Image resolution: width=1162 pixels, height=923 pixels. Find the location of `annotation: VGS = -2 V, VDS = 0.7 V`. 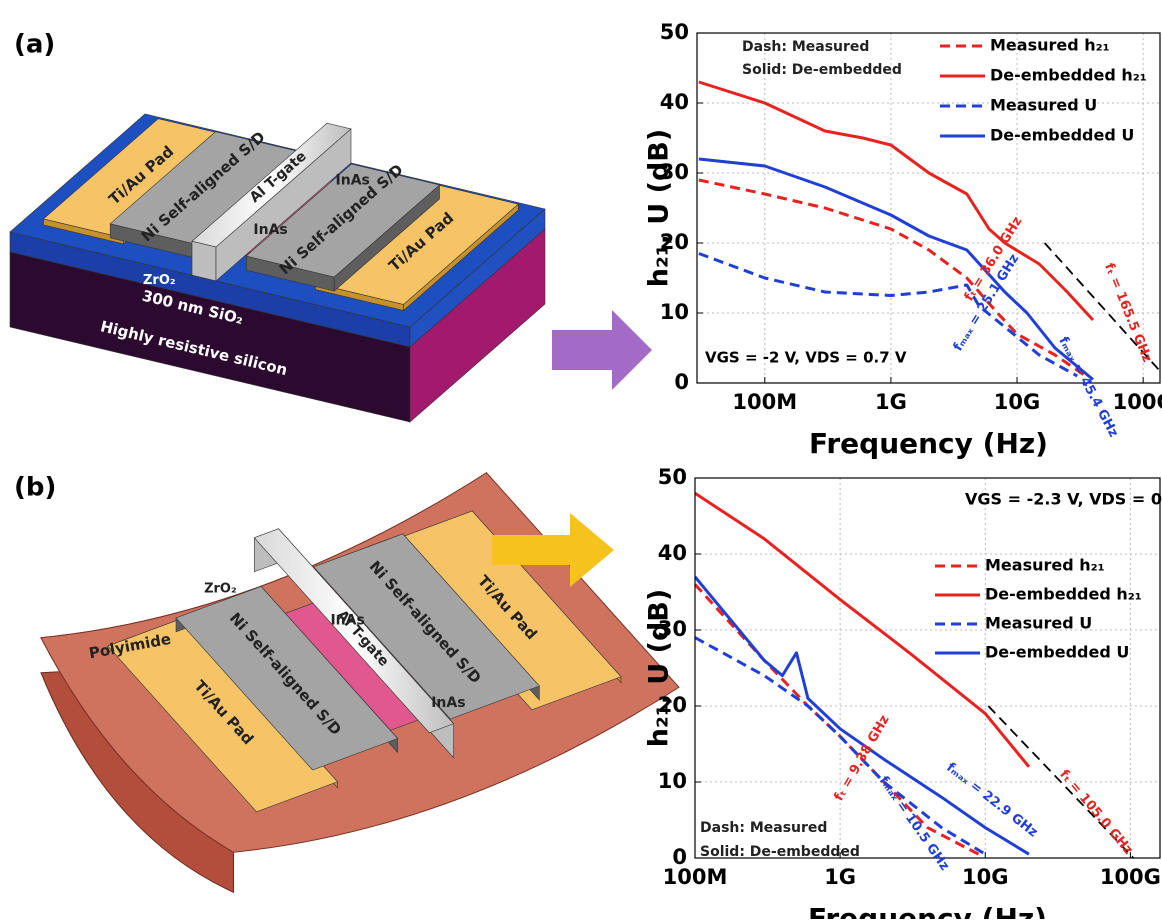

annotation: VGS = -2 V, VDS = 0.7 V is located at coordinates (806, 358).